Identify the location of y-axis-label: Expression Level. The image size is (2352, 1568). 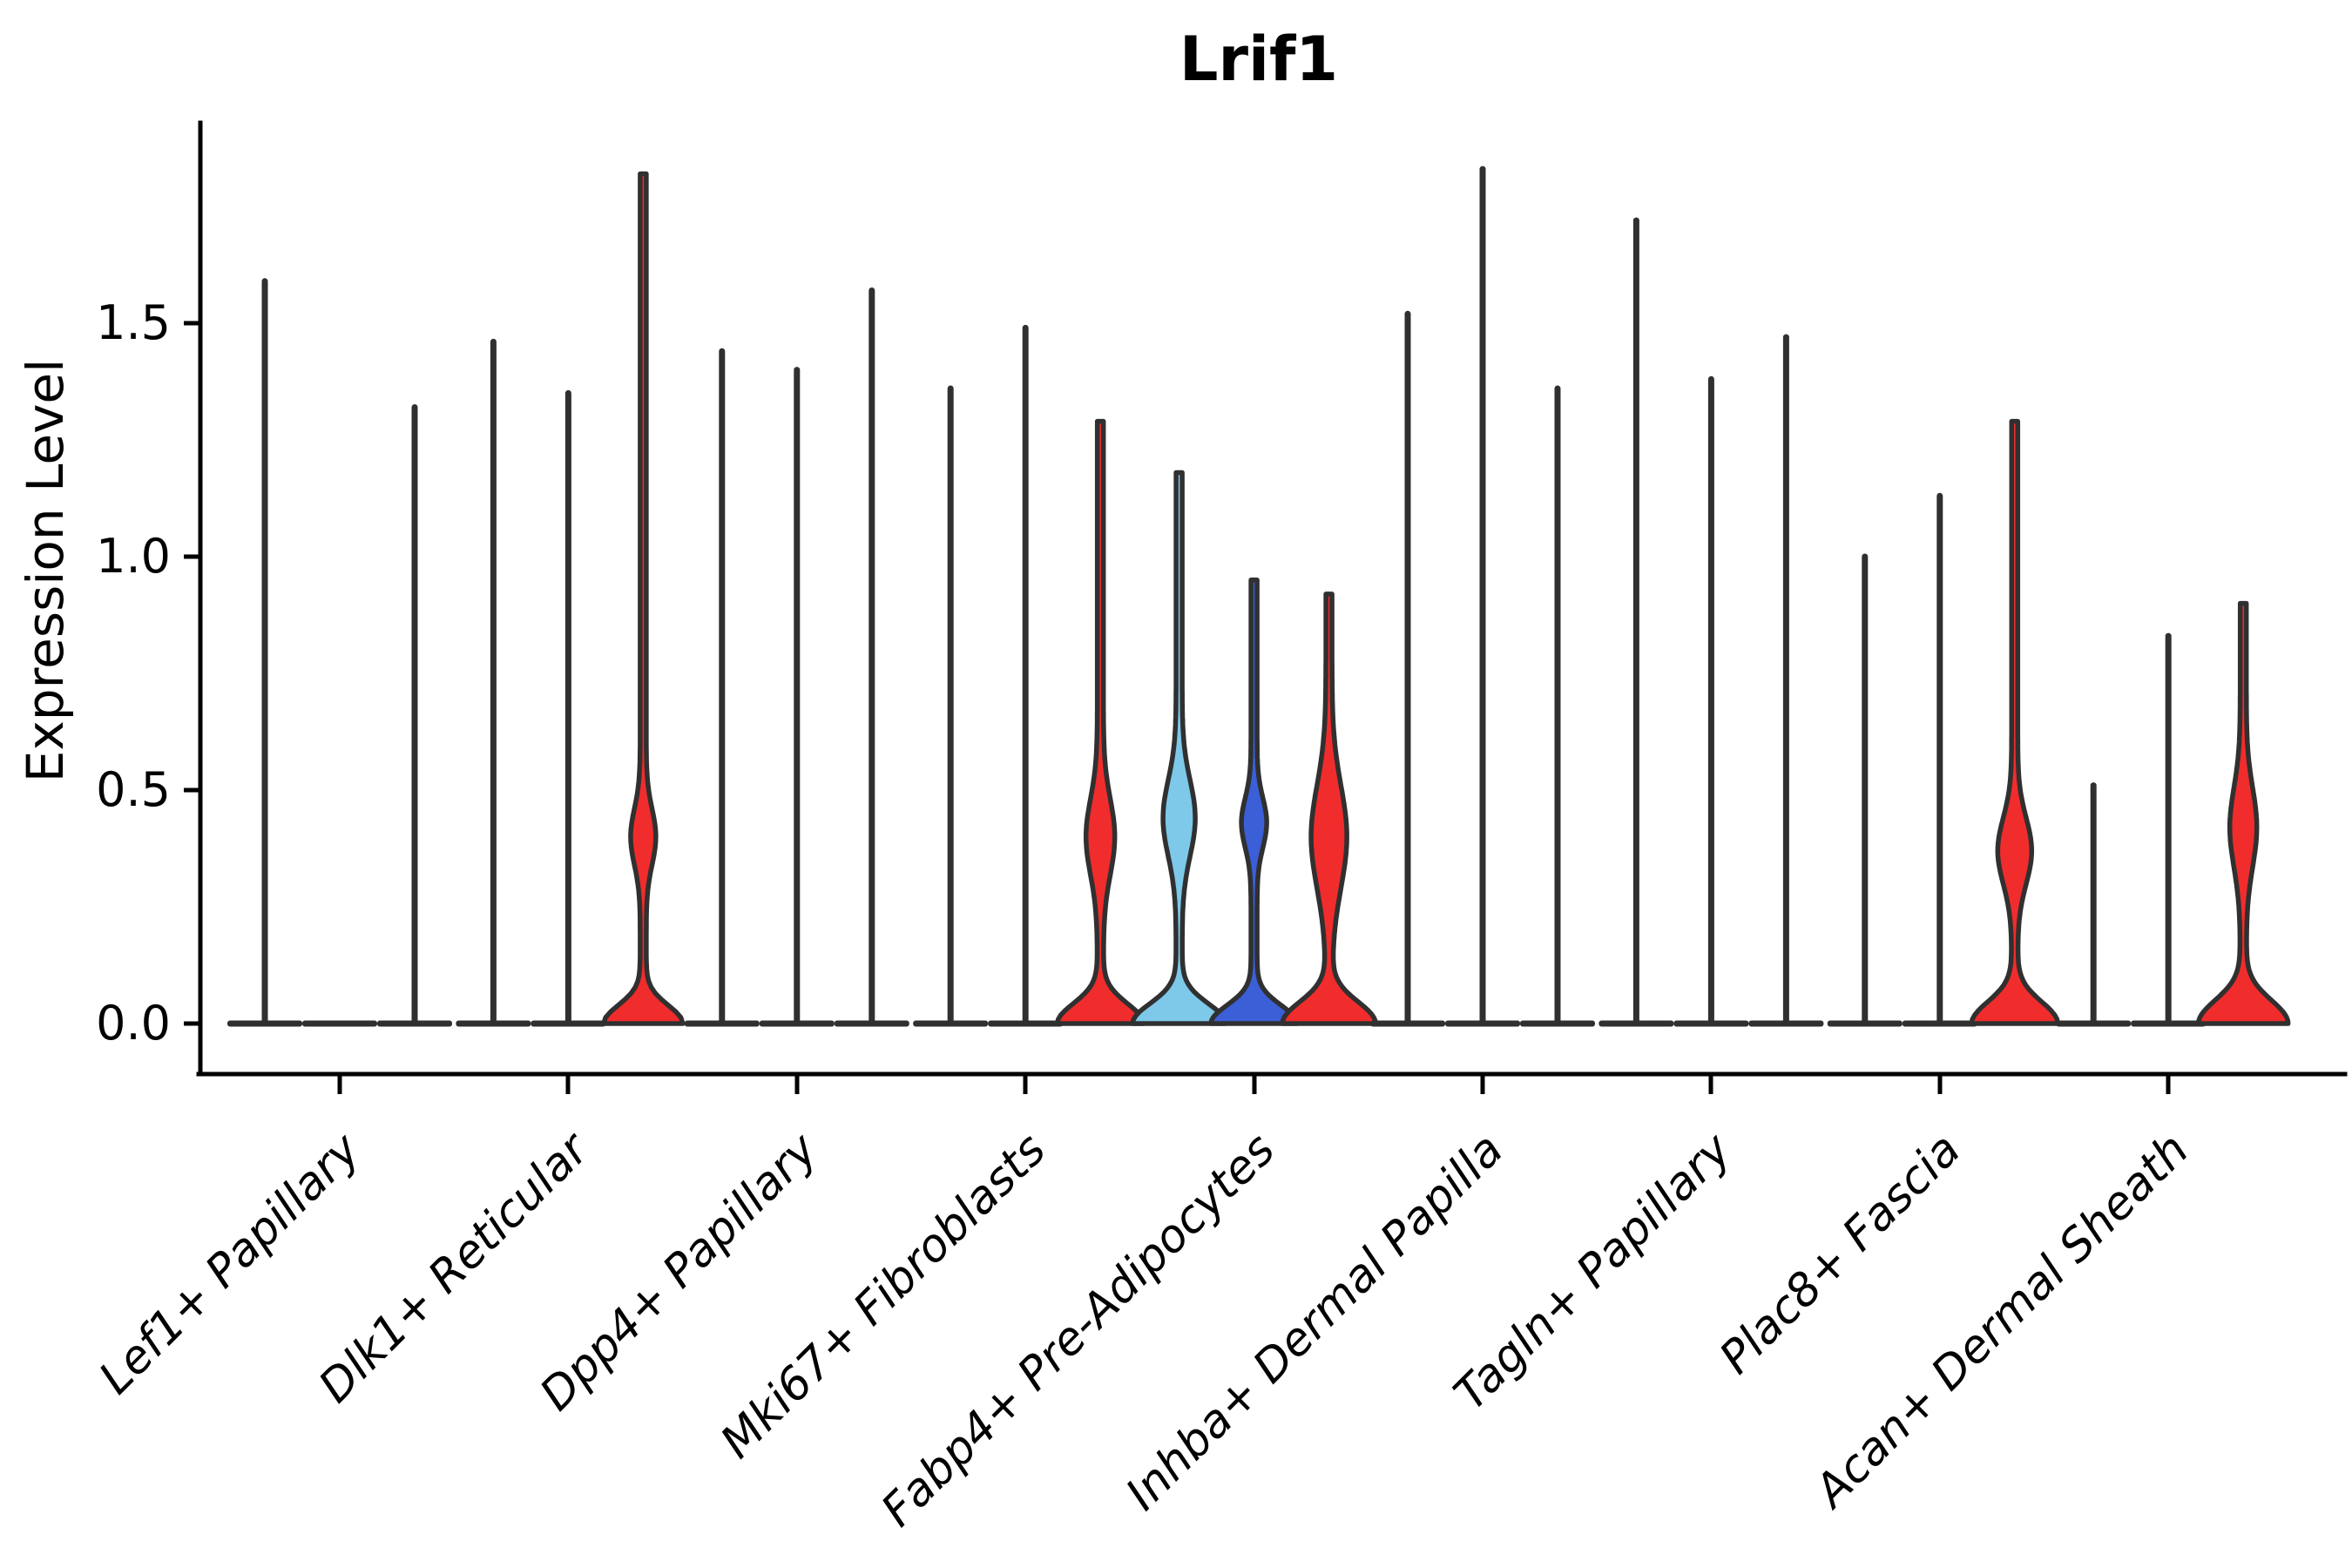
(45, 570).